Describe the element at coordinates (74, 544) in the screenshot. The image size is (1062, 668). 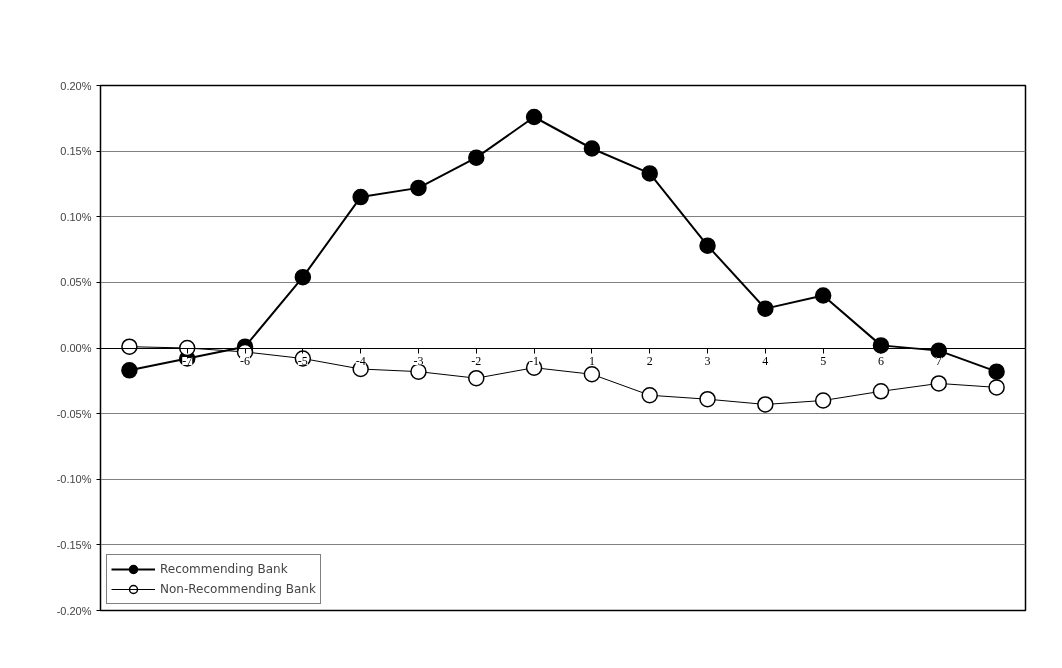
I see `y-tick-label: -0.15%` at that location.